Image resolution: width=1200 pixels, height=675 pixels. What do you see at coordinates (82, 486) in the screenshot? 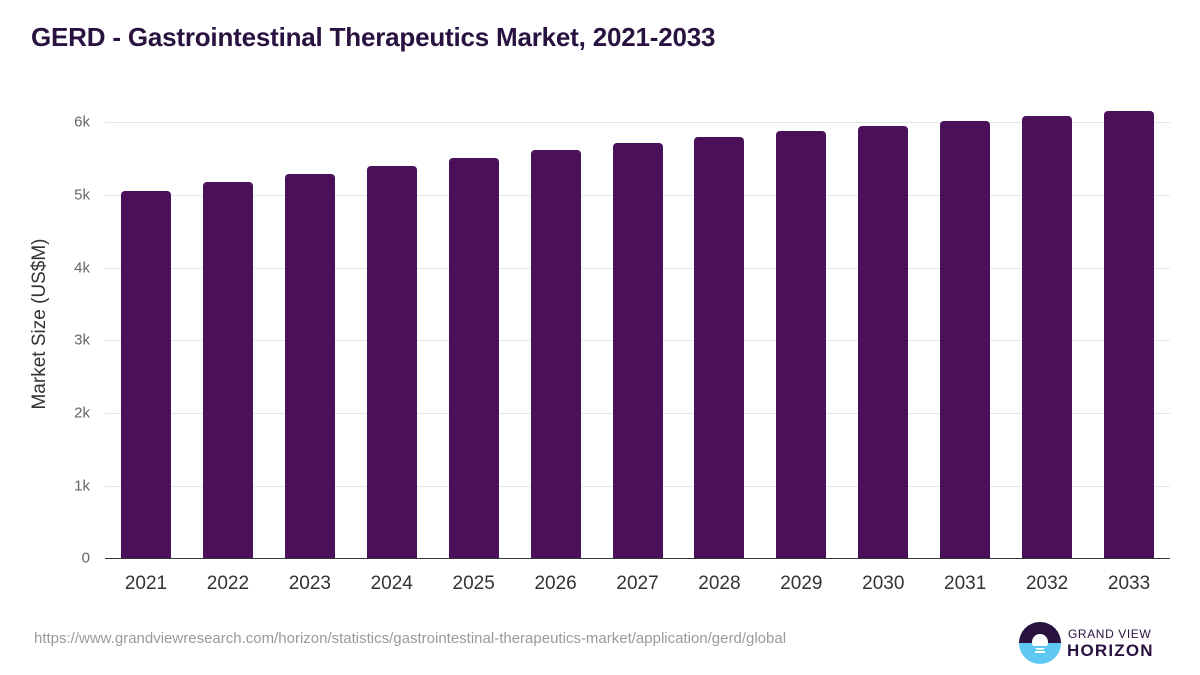
I see `y-tick-label: 1k` at bounding box center [82, 486].